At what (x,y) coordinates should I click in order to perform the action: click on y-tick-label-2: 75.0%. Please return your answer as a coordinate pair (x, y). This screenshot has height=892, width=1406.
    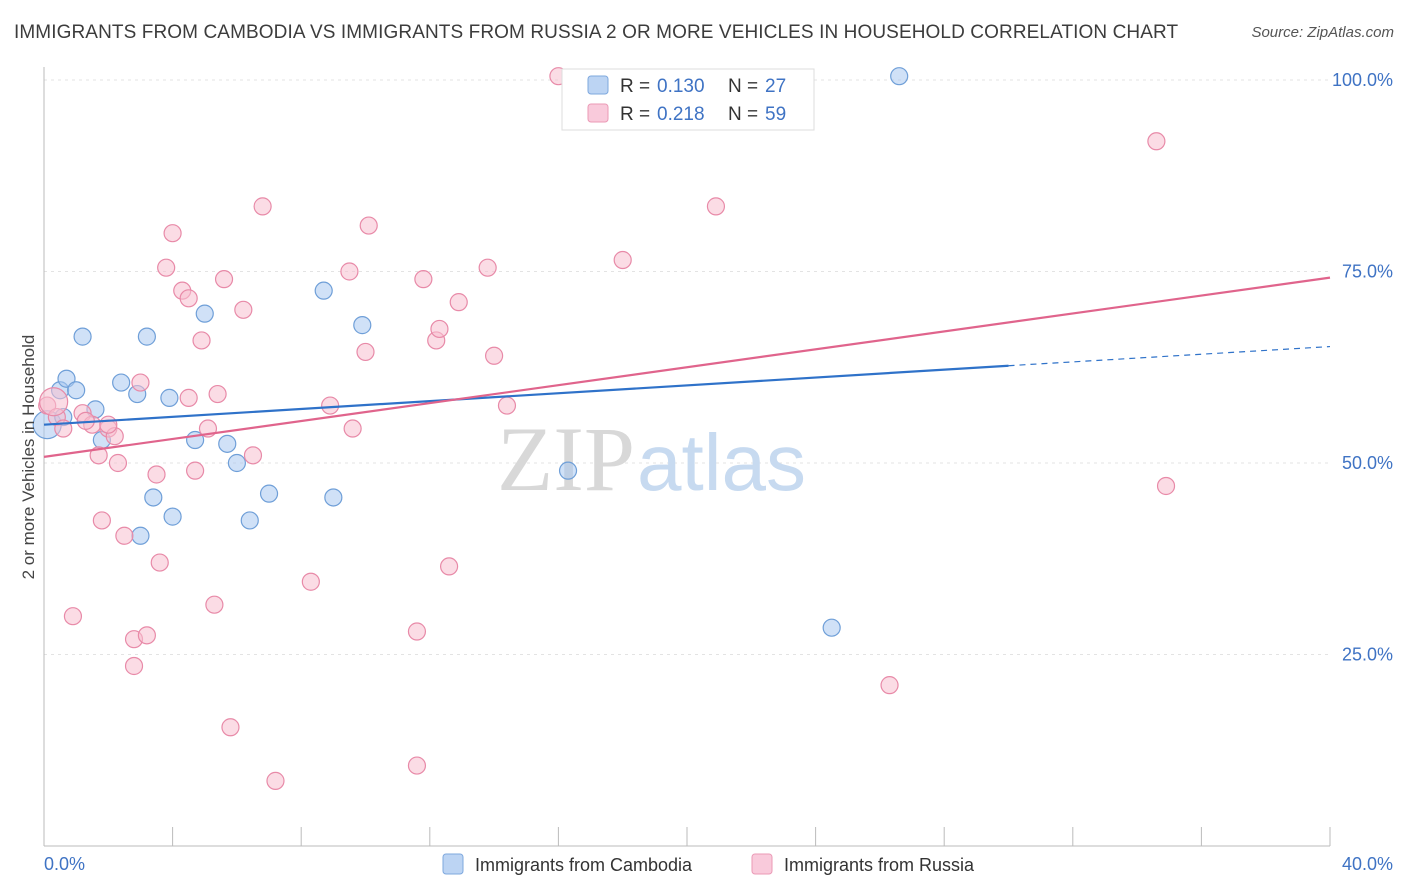
    Looking at the image, I should click on (1367, 272).